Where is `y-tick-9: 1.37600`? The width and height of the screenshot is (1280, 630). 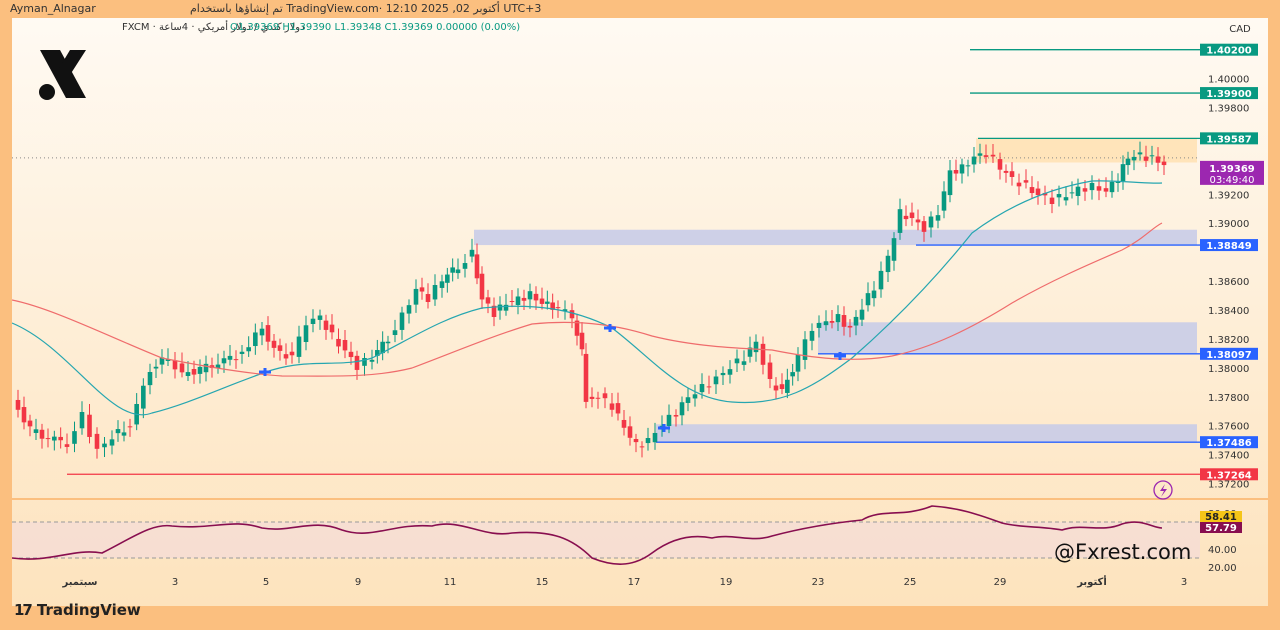 y-tick-9: 1.37600 is located at coordinates (1228, 427).